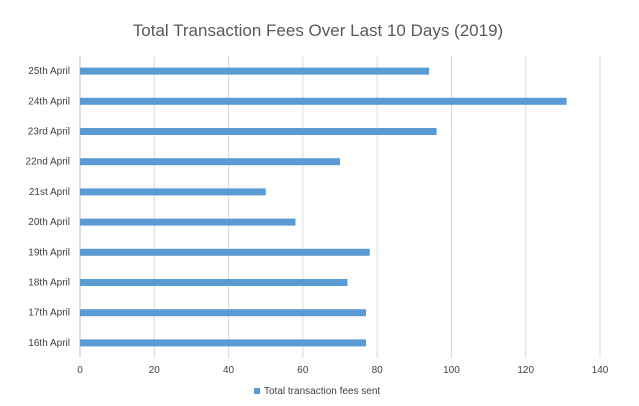 The height and width of the screenshot is (406, 639). Describe the element at coordinates (49, 283) in the screenshot. I see `y-category-label: 18th April` at that location.